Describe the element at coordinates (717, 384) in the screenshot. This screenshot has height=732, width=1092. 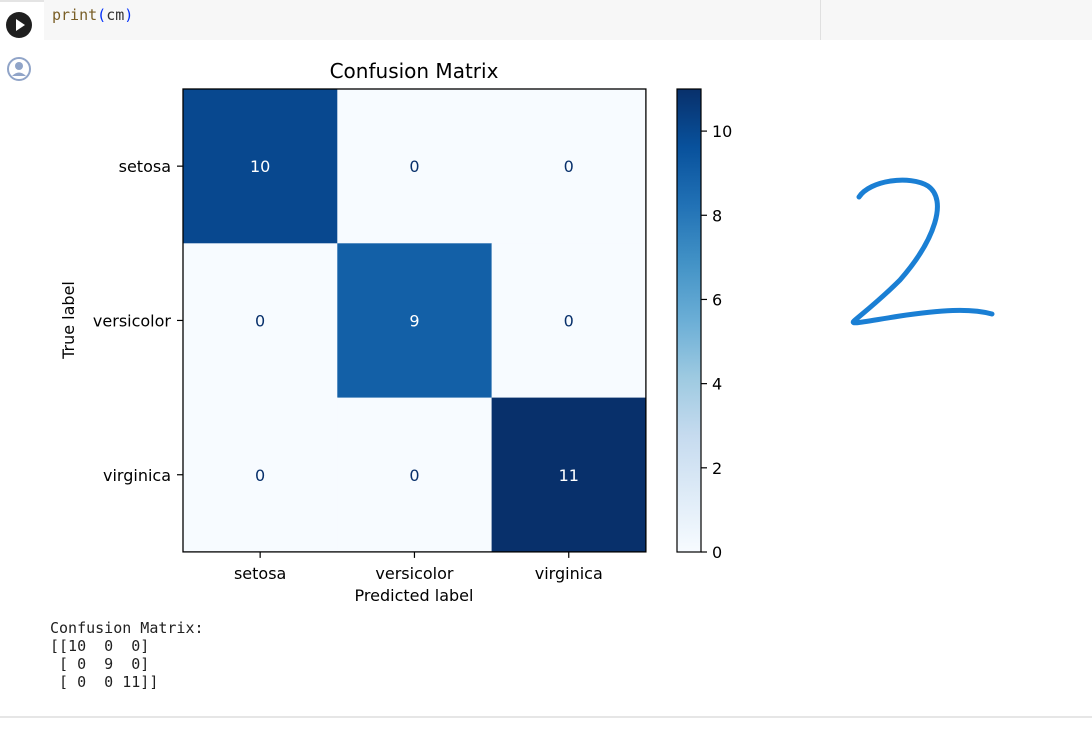
I see `colorbar-tick-label: 4` at that location.